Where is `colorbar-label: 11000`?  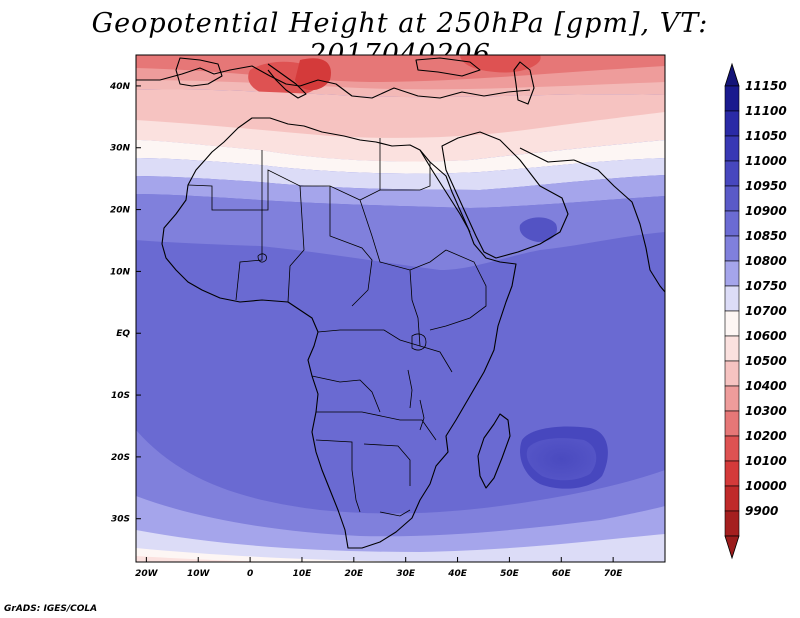 colorbar-label: 11000 is located at coordinates (766, 161).